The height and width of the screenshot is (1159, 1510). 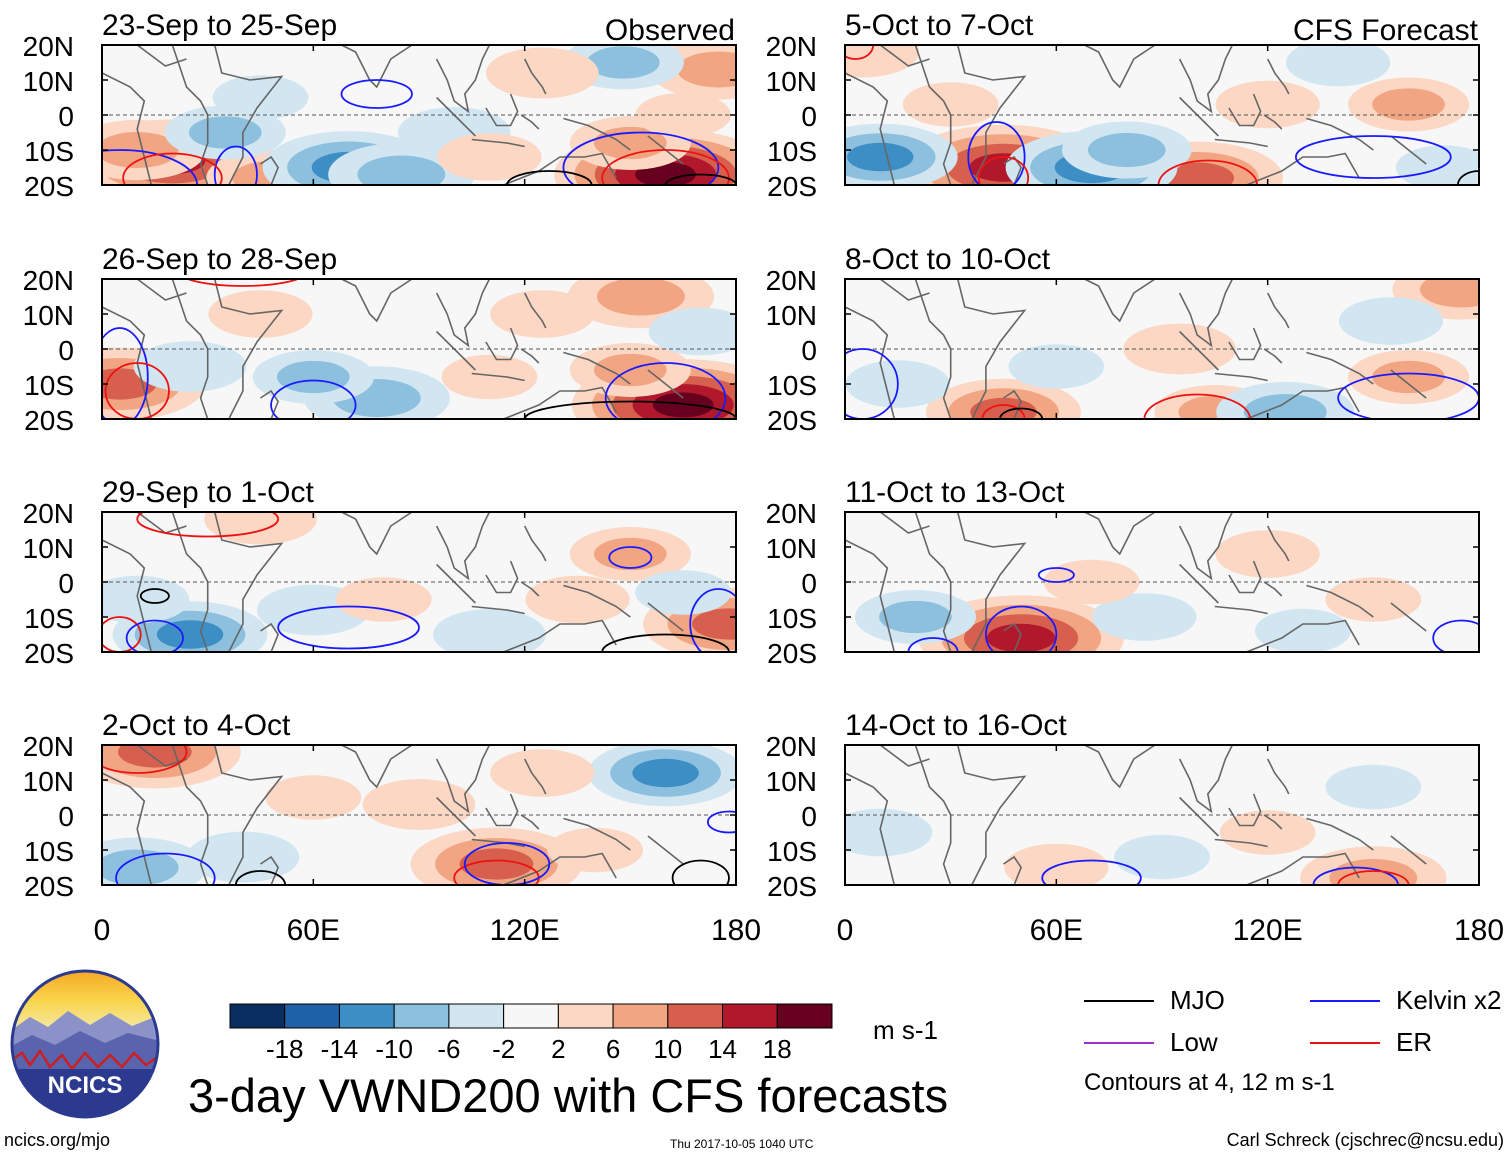 What do you see at coordinates (1123, 805) in the screenshot?
I see `panel-7: 20N 10N 0 10S 20S 14-Oct to 16-Oct` at bounding box center [1123, 805].